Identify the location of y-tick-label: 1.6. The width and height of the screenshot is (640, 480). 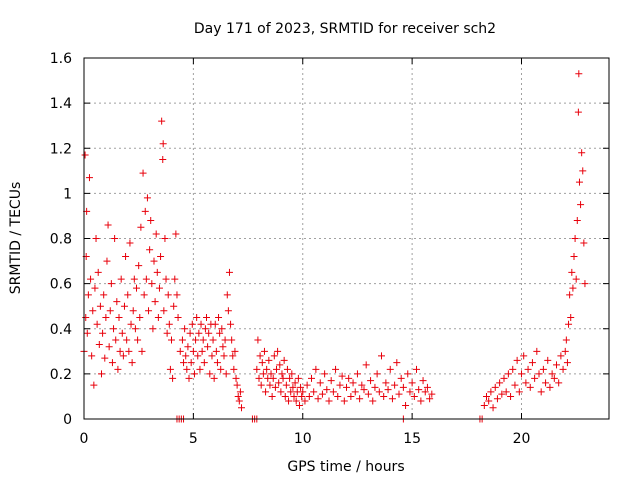
(61, 59).